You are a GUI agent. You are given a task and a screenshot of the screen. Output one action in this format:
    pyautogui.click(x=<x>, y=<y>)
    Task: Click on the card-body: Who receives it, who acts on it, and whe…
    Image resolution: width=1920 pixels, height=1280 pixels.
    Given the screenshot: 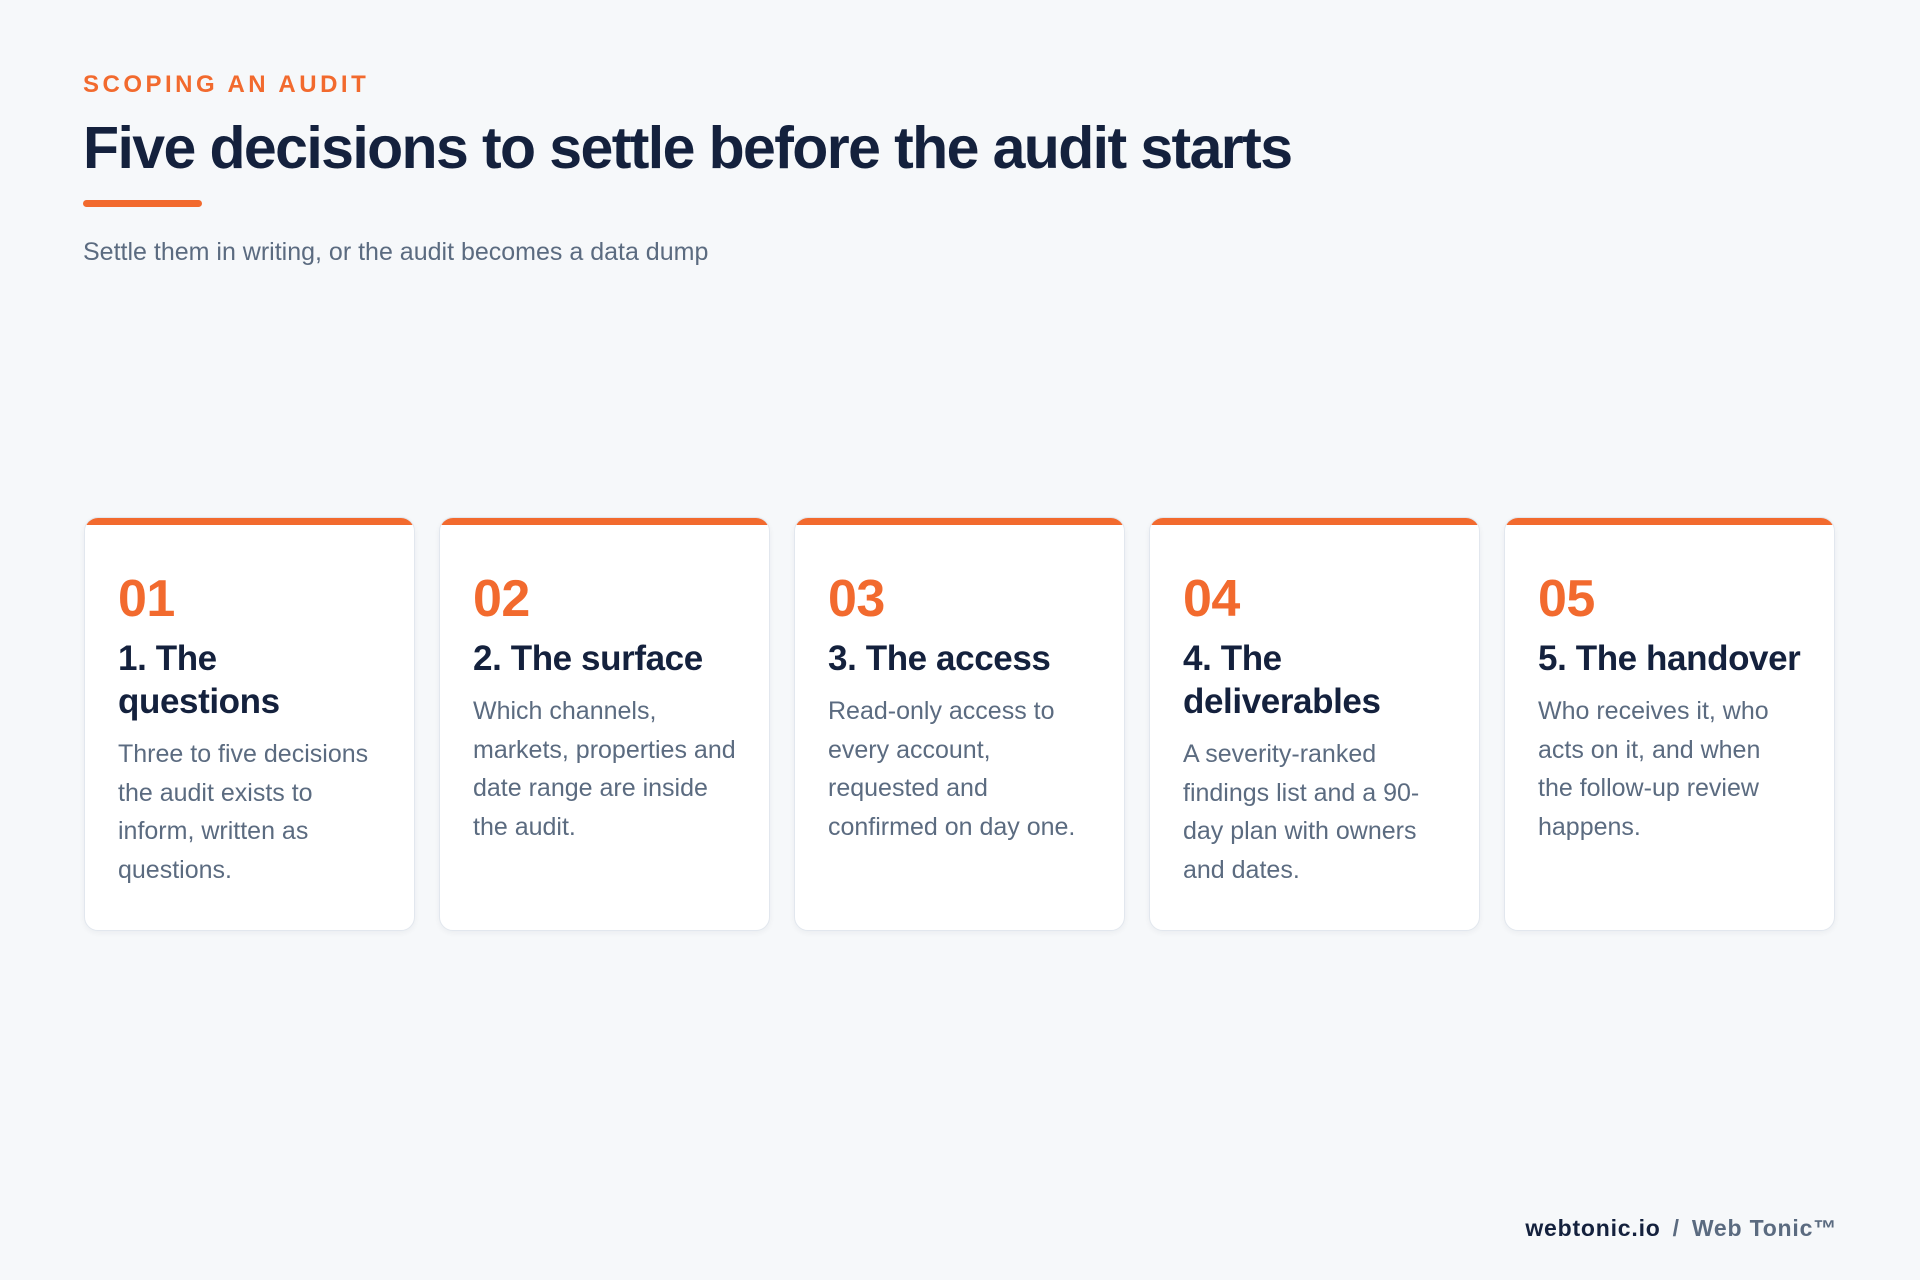 What is the action you would take?
    pyautogui.click(x=1653, y=769)
    